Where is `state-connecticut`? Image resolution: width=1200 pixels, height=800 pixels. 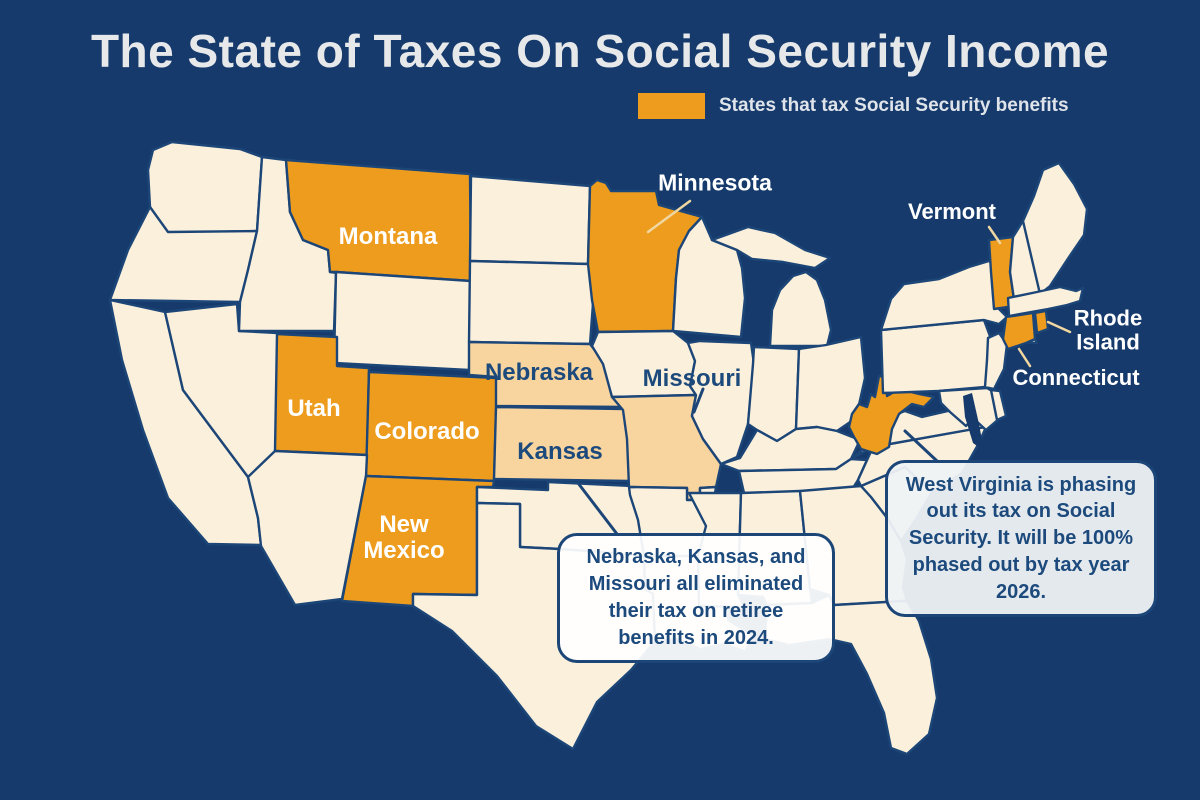
state-connecticut is located at coordinates (1019, 331).